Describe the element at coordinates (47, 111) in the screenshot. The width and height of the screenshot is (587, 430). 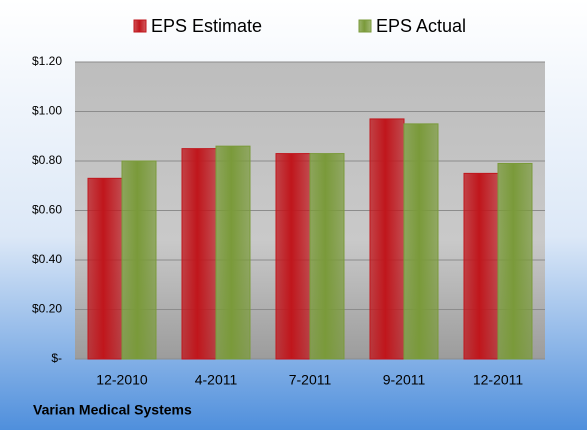
I see `y-tick-label: $1.00` at that location.